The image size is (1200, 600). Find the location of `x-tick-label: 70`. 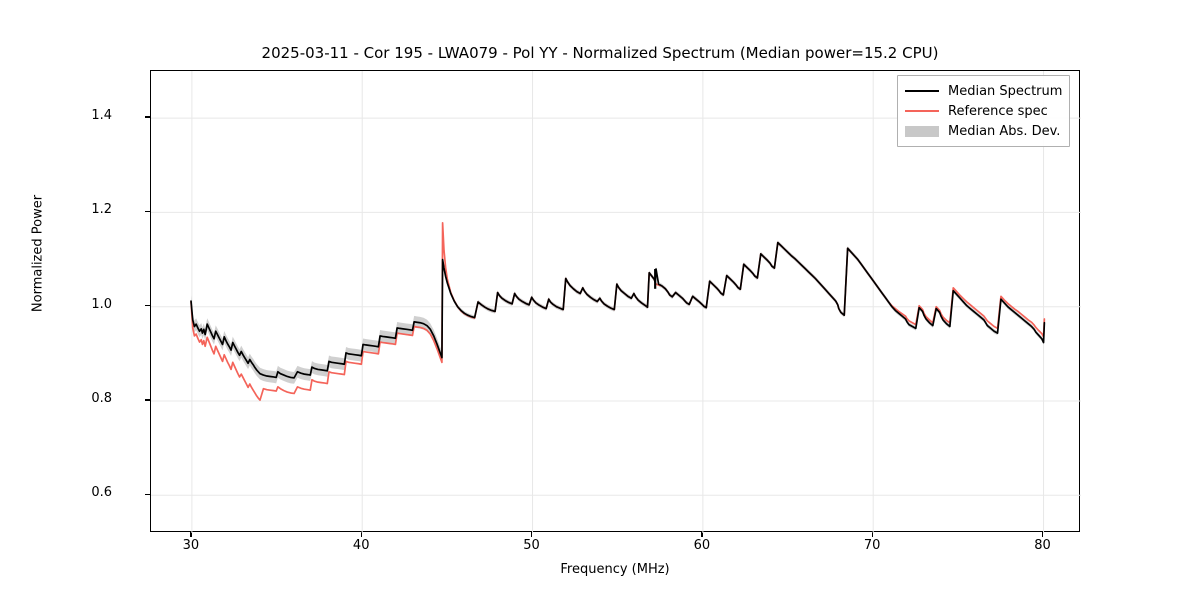

x-tick-label: 70 is located at coordinates (872, 545).